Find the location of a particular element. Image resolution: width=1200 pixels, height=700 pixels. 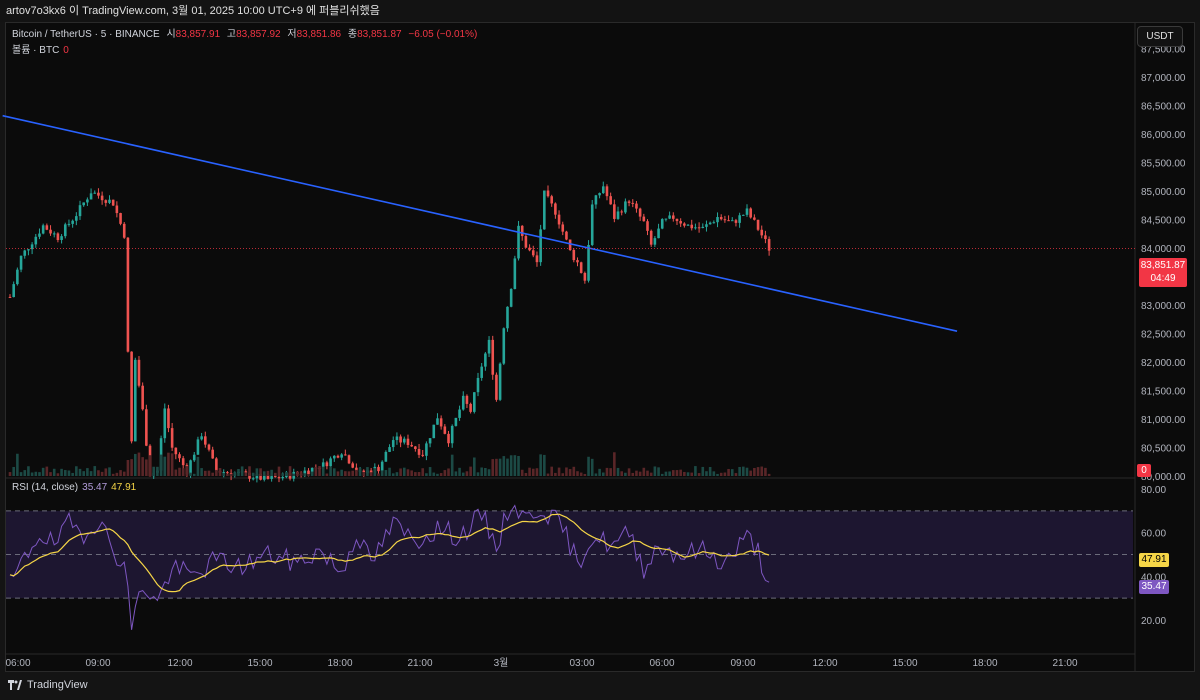

time-axis-label: 15:00 is located at coordinates (904, 663).